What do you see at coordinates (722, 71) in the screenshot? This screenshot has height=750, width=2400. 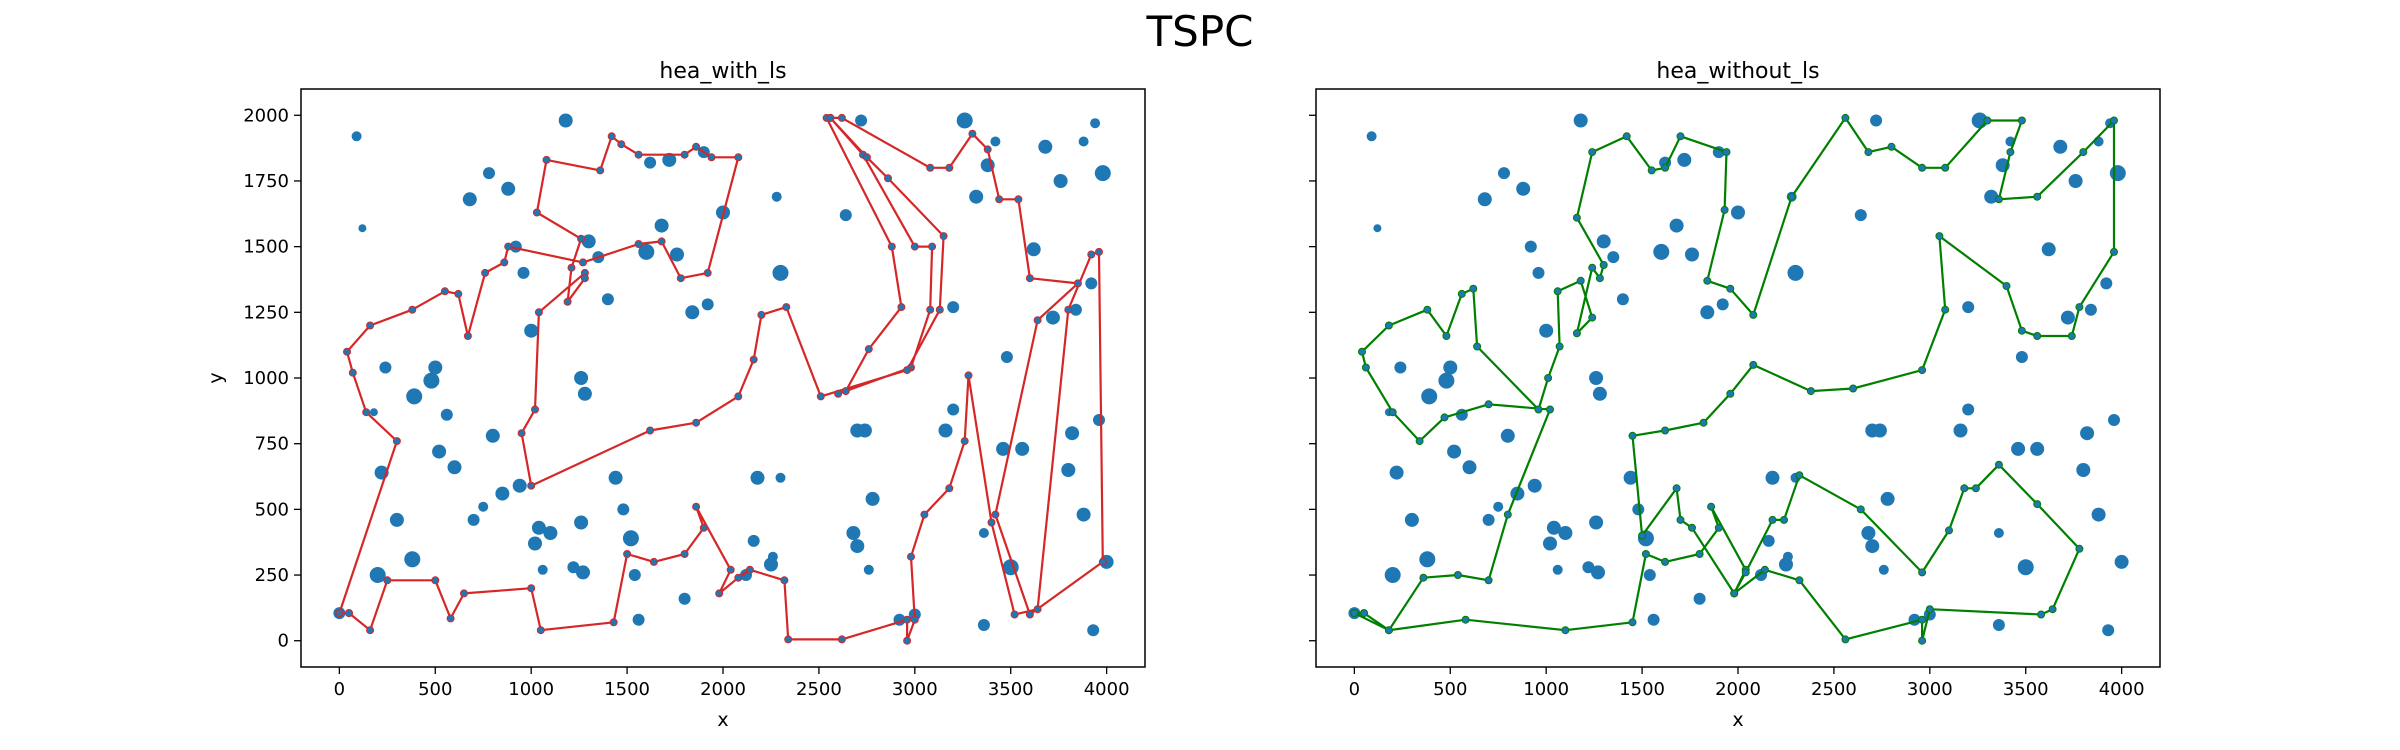 I see `subplot-title: hea_with_ls` at bounding box center [722, 71].